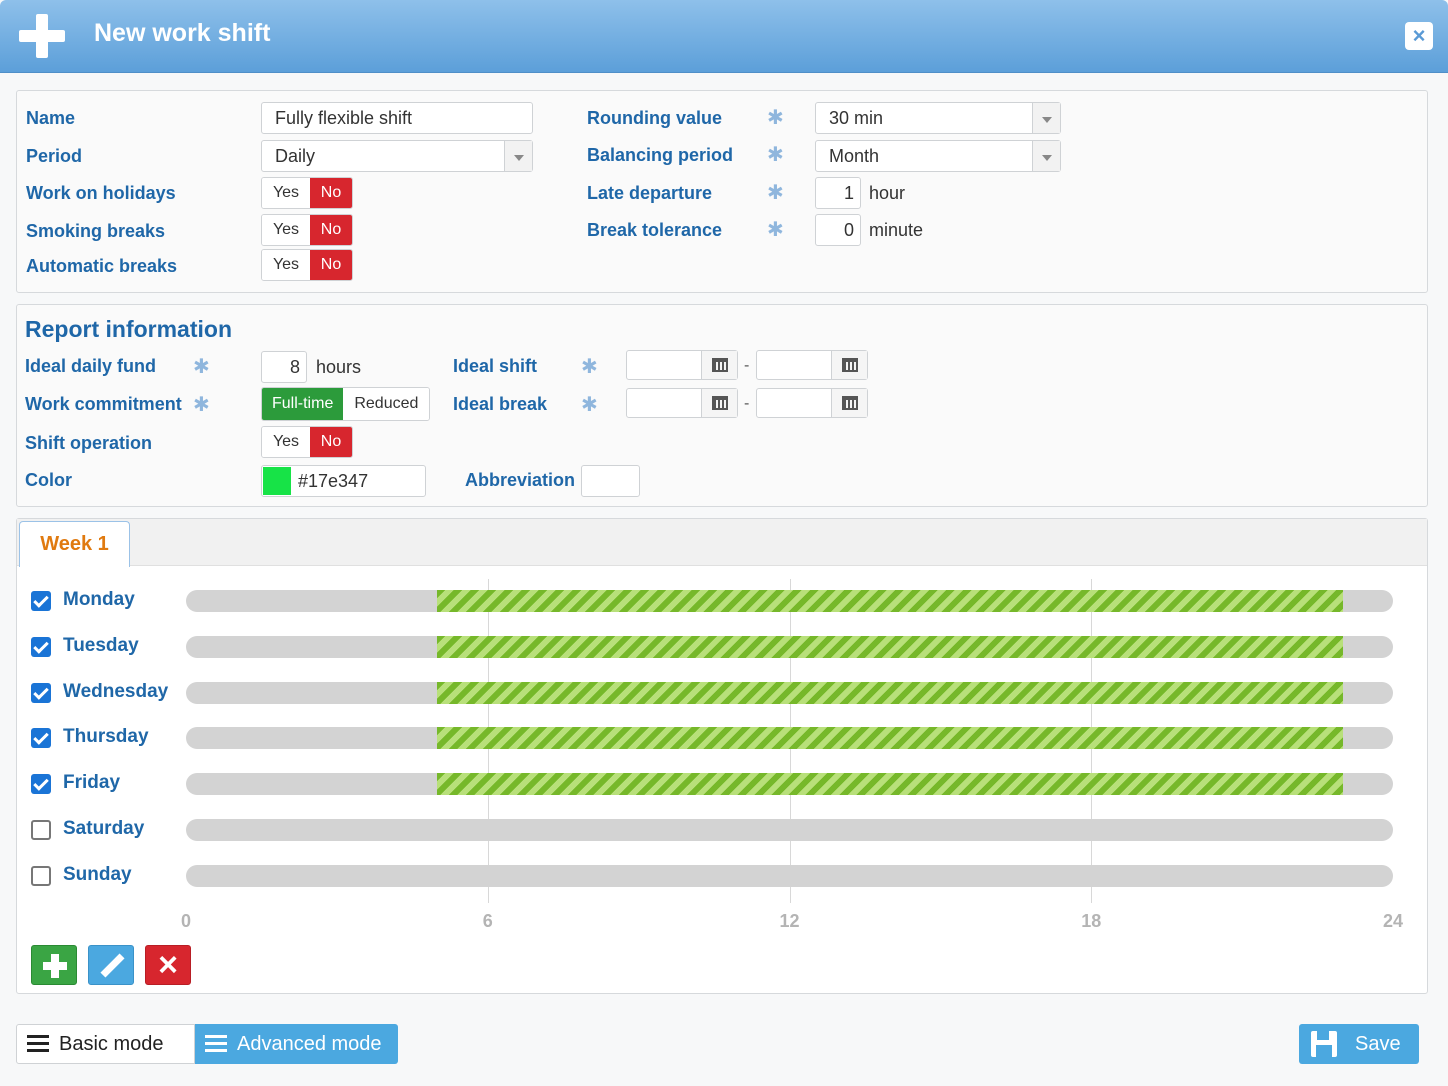  Describe the element at coordinates (1324, 1044) in the screenshot. I see `floppy-icon` at that location.